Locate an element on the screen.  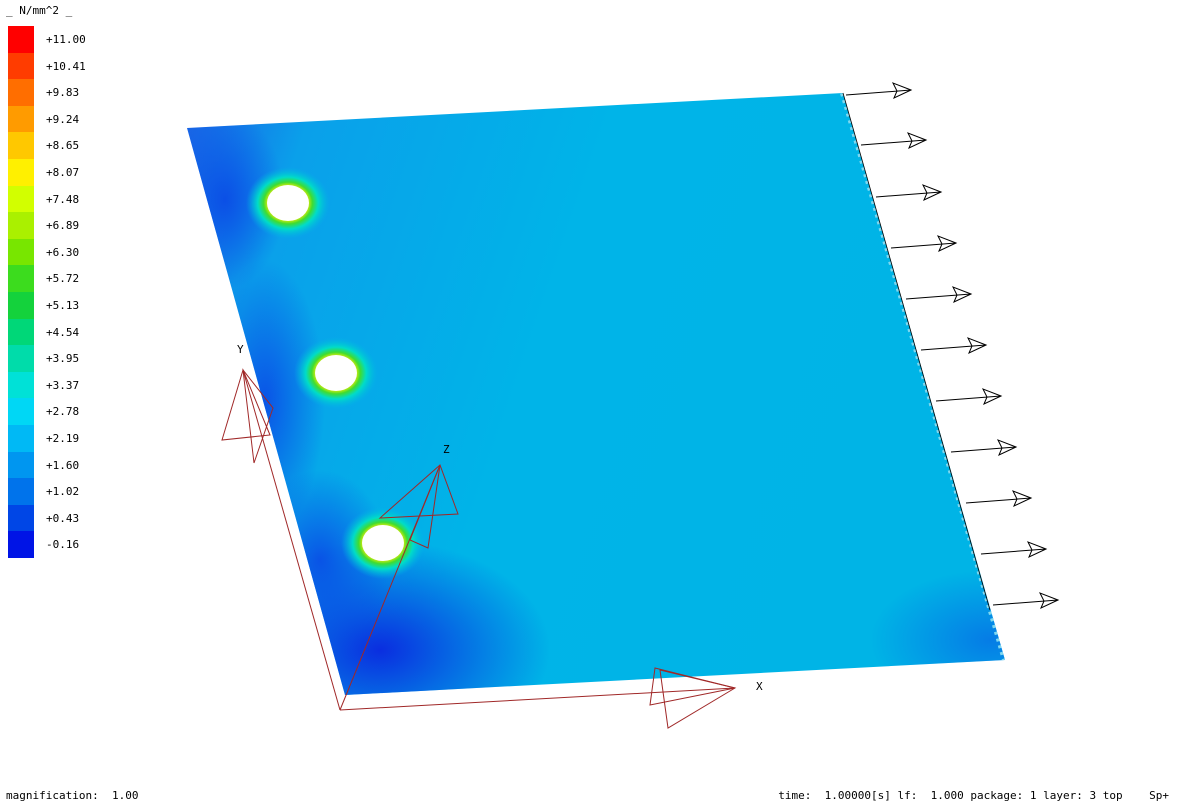
legend-label: +0.43 is located at coordinates (62, 518).